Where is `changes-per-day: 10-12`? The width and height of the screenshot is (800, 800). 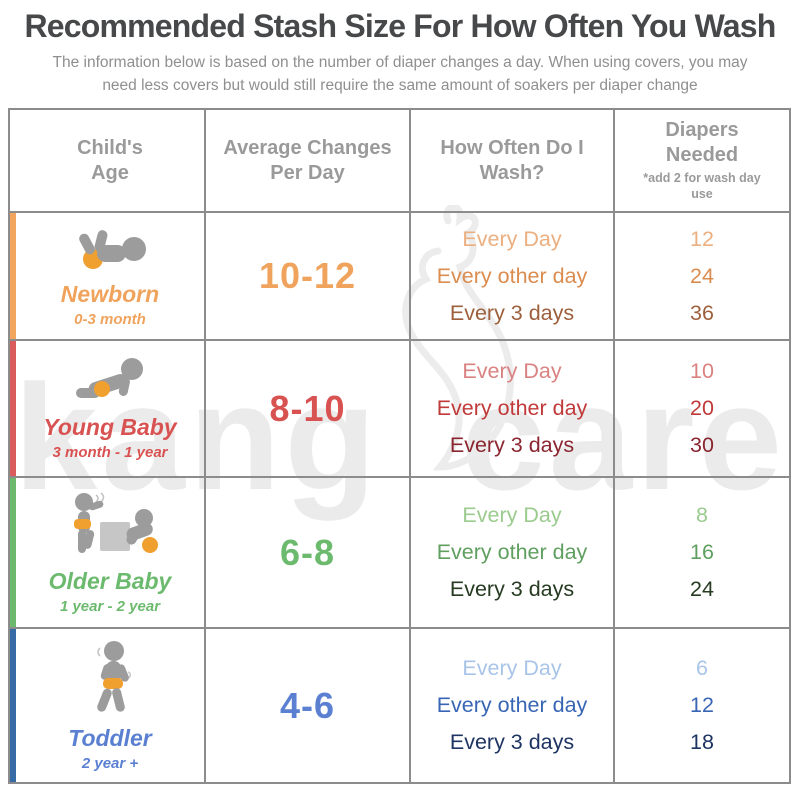
changes-per-day: 10-12 is located at coordinates (307, 275).